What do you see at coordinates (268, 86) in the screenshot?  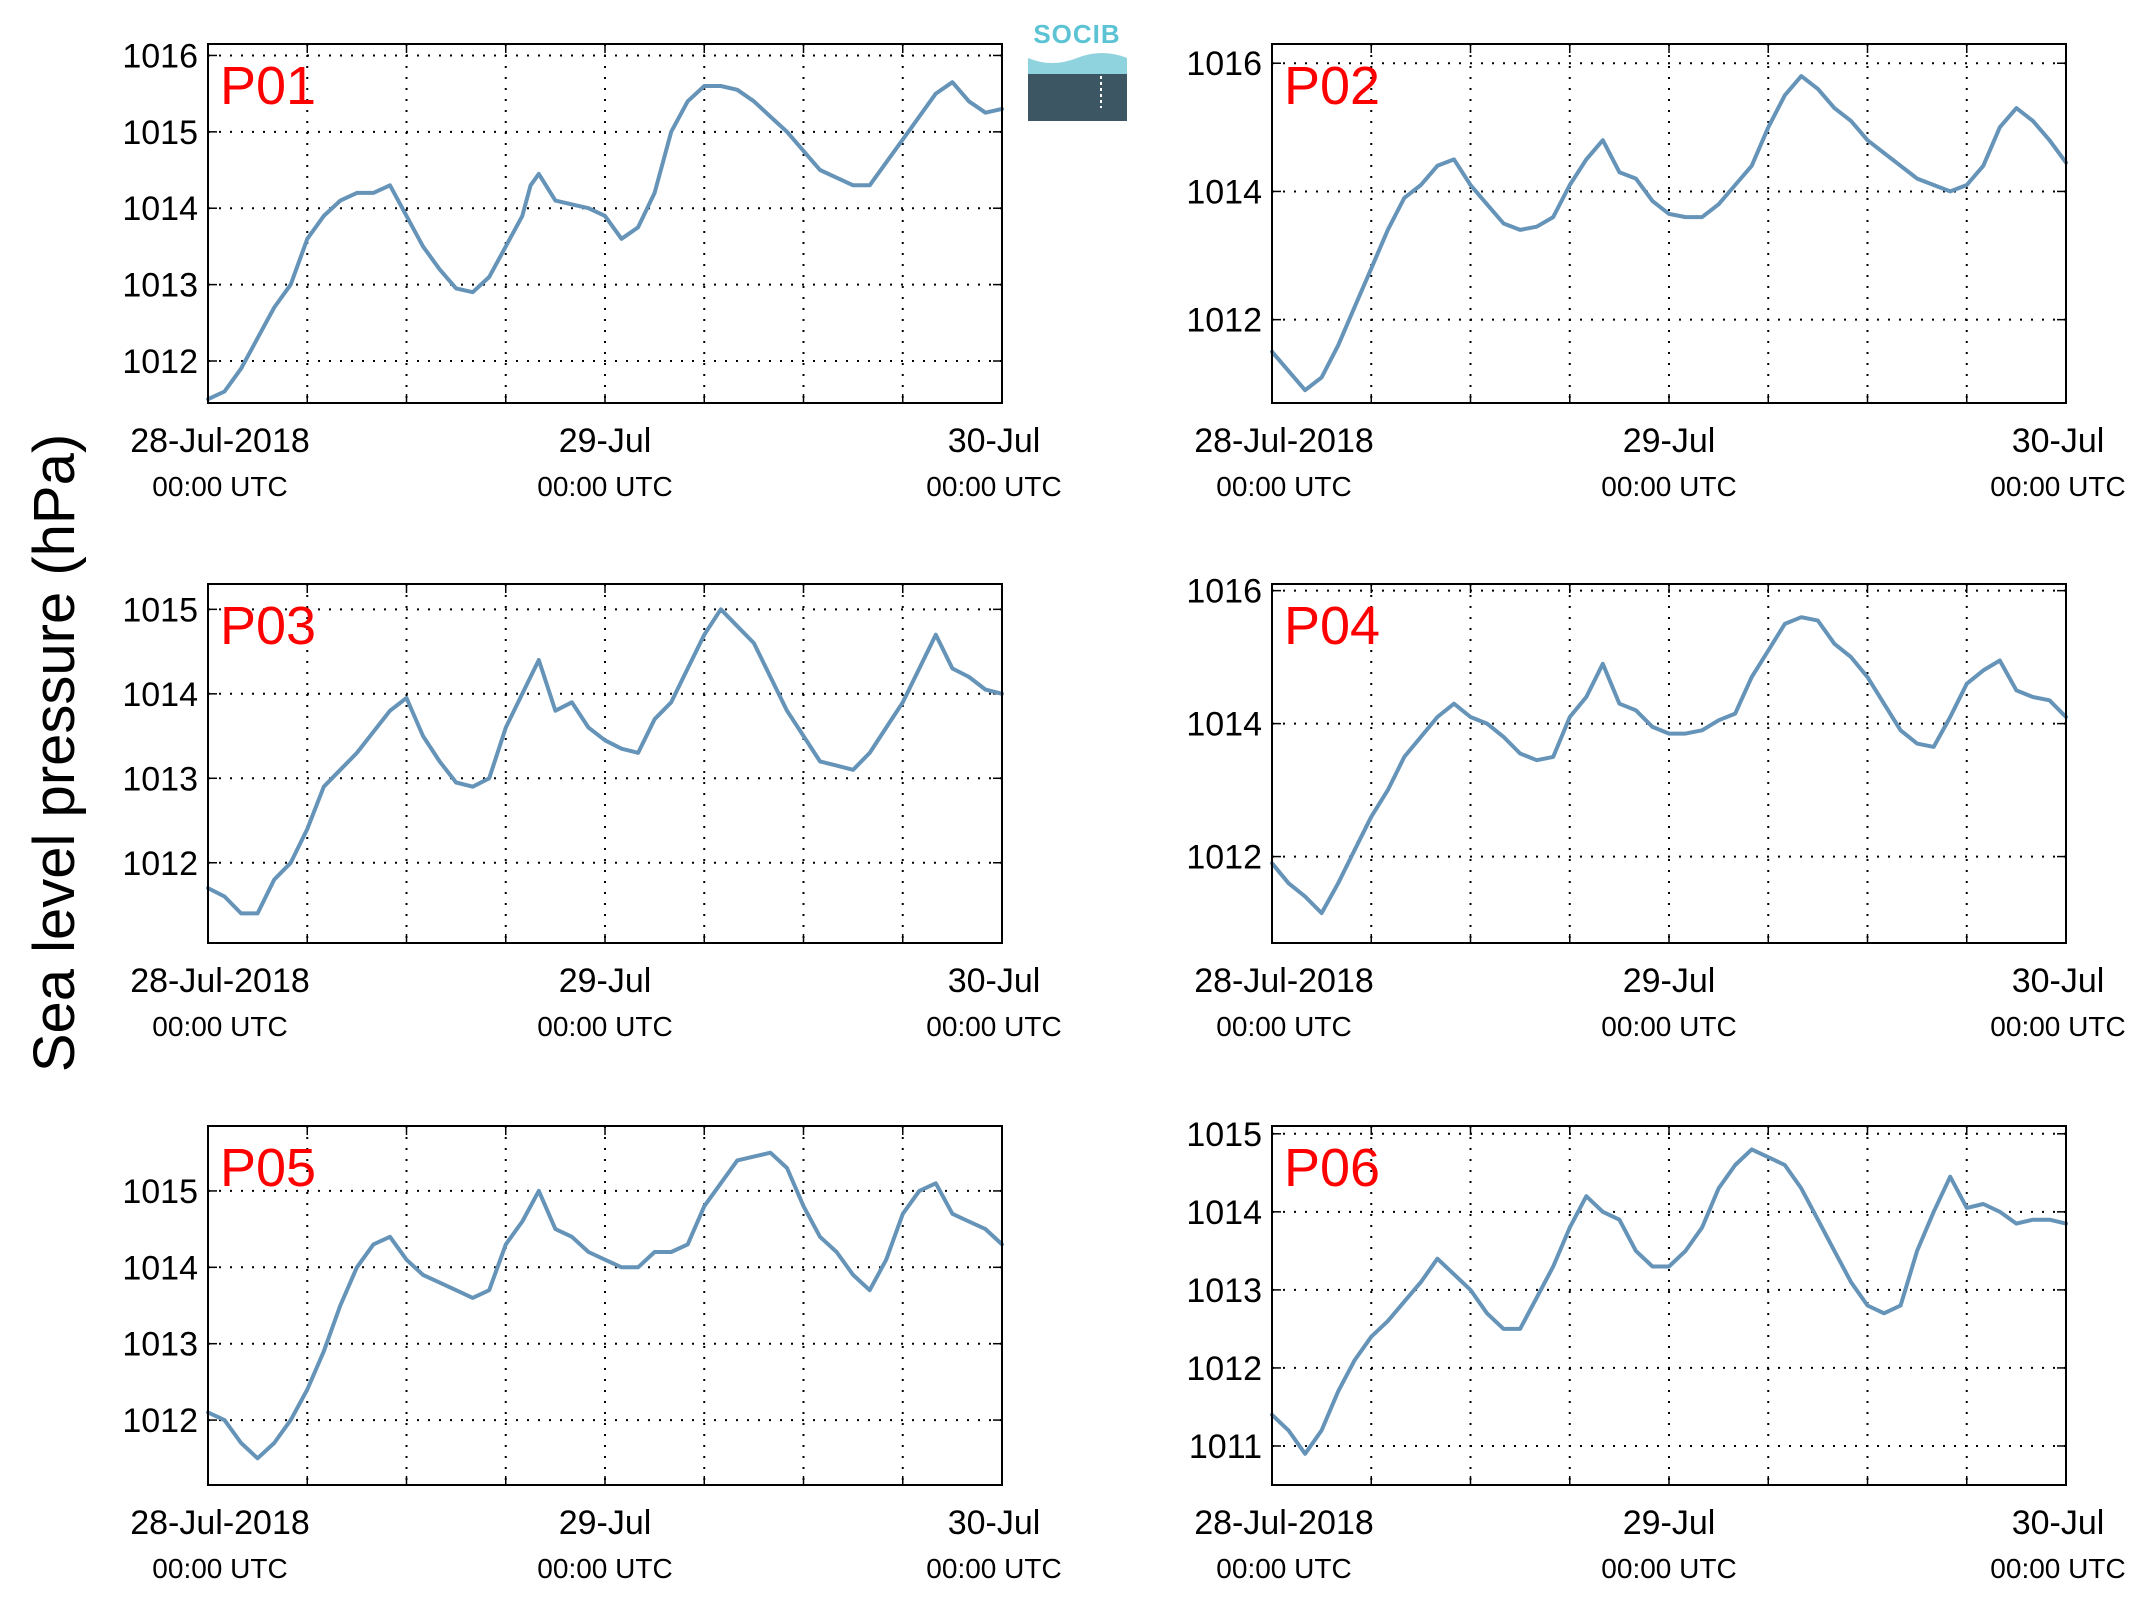 I see `panel-label: P01` at bounding box center [268, 86].